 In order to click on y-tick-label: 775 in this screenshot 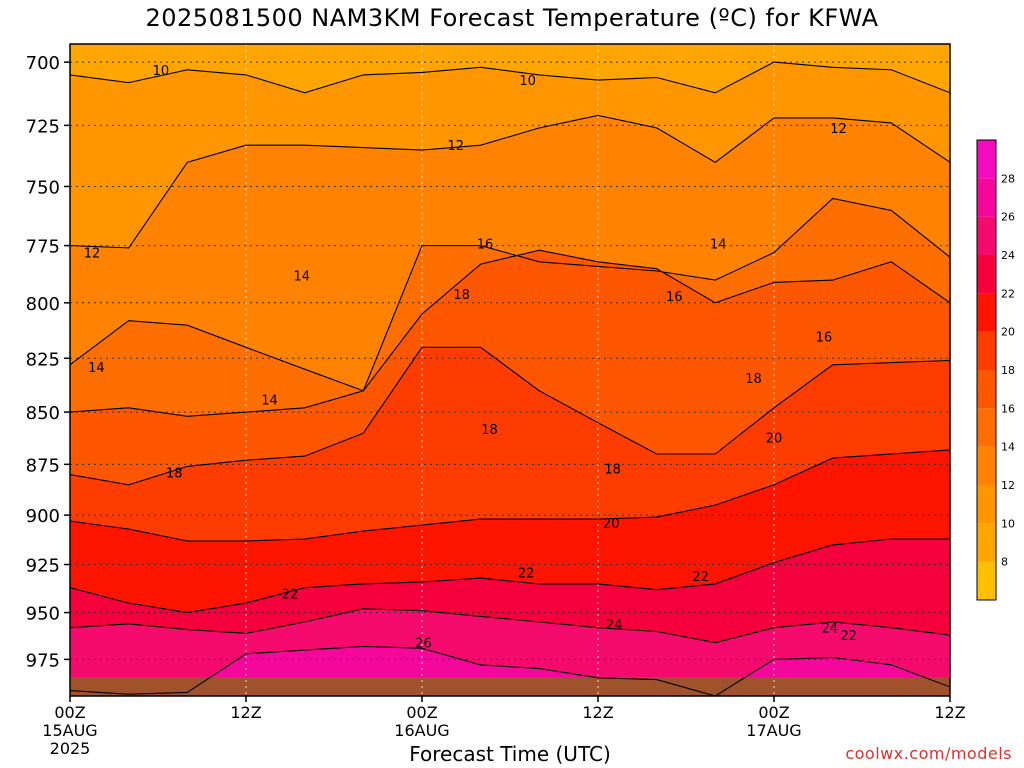, I will do `click(43, 247)`.